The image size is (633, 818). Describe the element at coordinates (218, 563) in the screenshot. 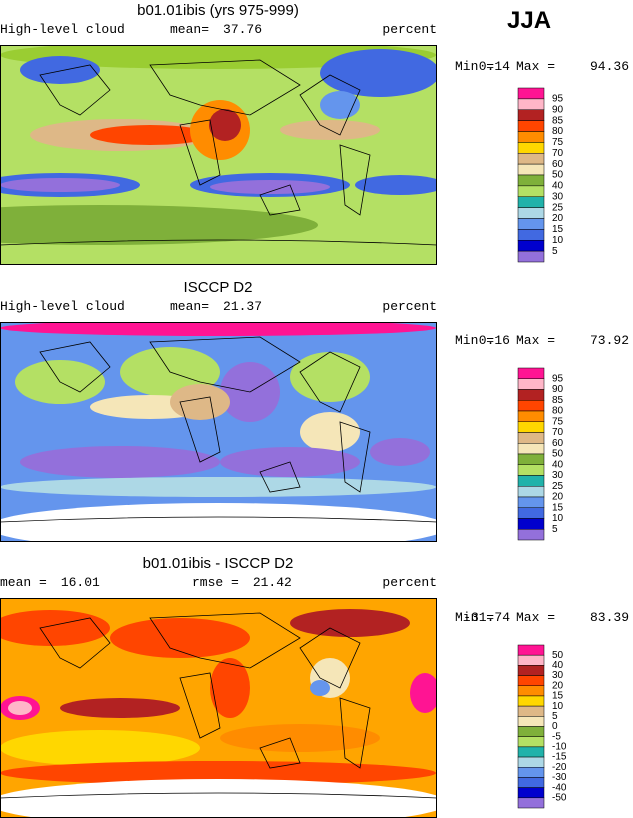

I see `panel-title: b01.01ibis - ISCCP D2` at that location.